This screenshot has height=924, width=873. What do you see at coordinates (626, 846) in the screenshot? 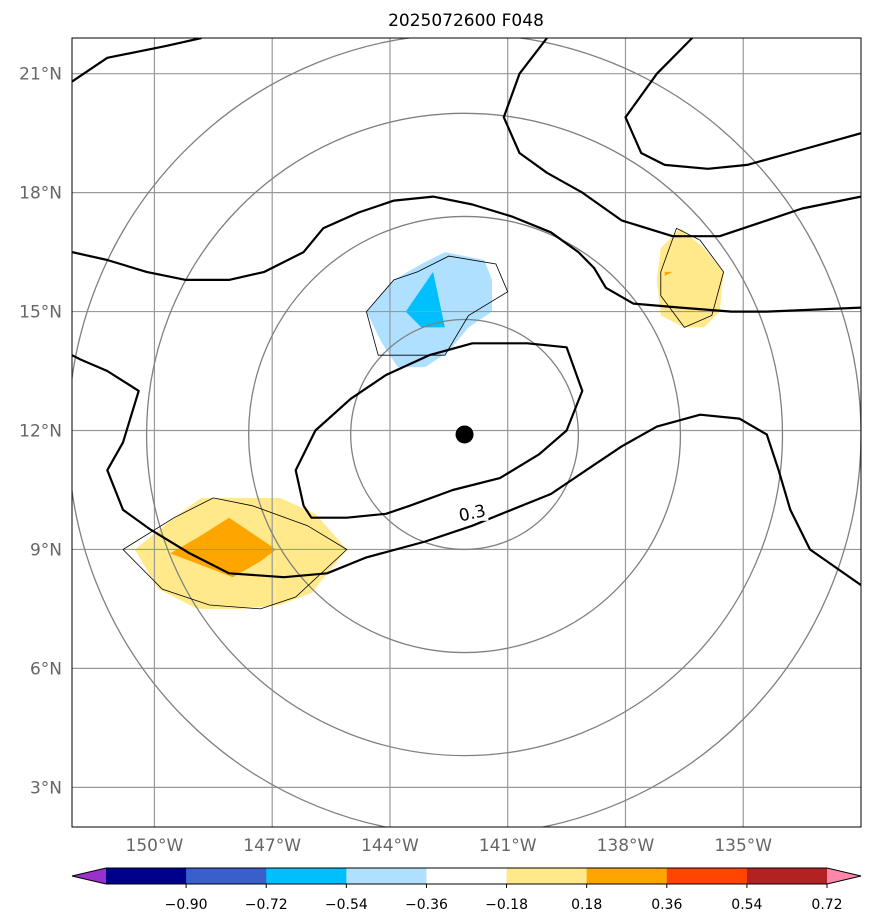
I see `x-tick-label-4: 138°W` at bounding box center [626, 846].